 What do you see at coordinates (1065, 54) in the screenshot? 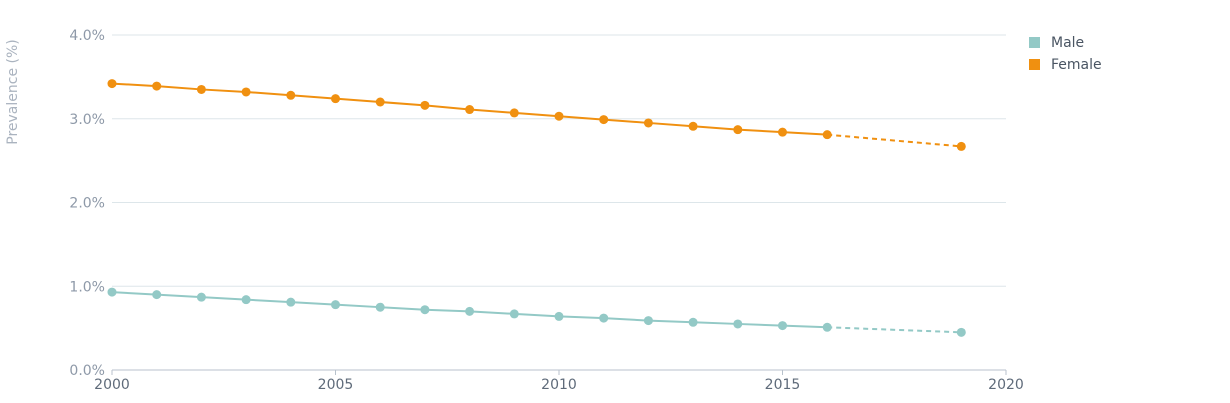
I see `legend: Male Female` at bounding box center [1065, 54].